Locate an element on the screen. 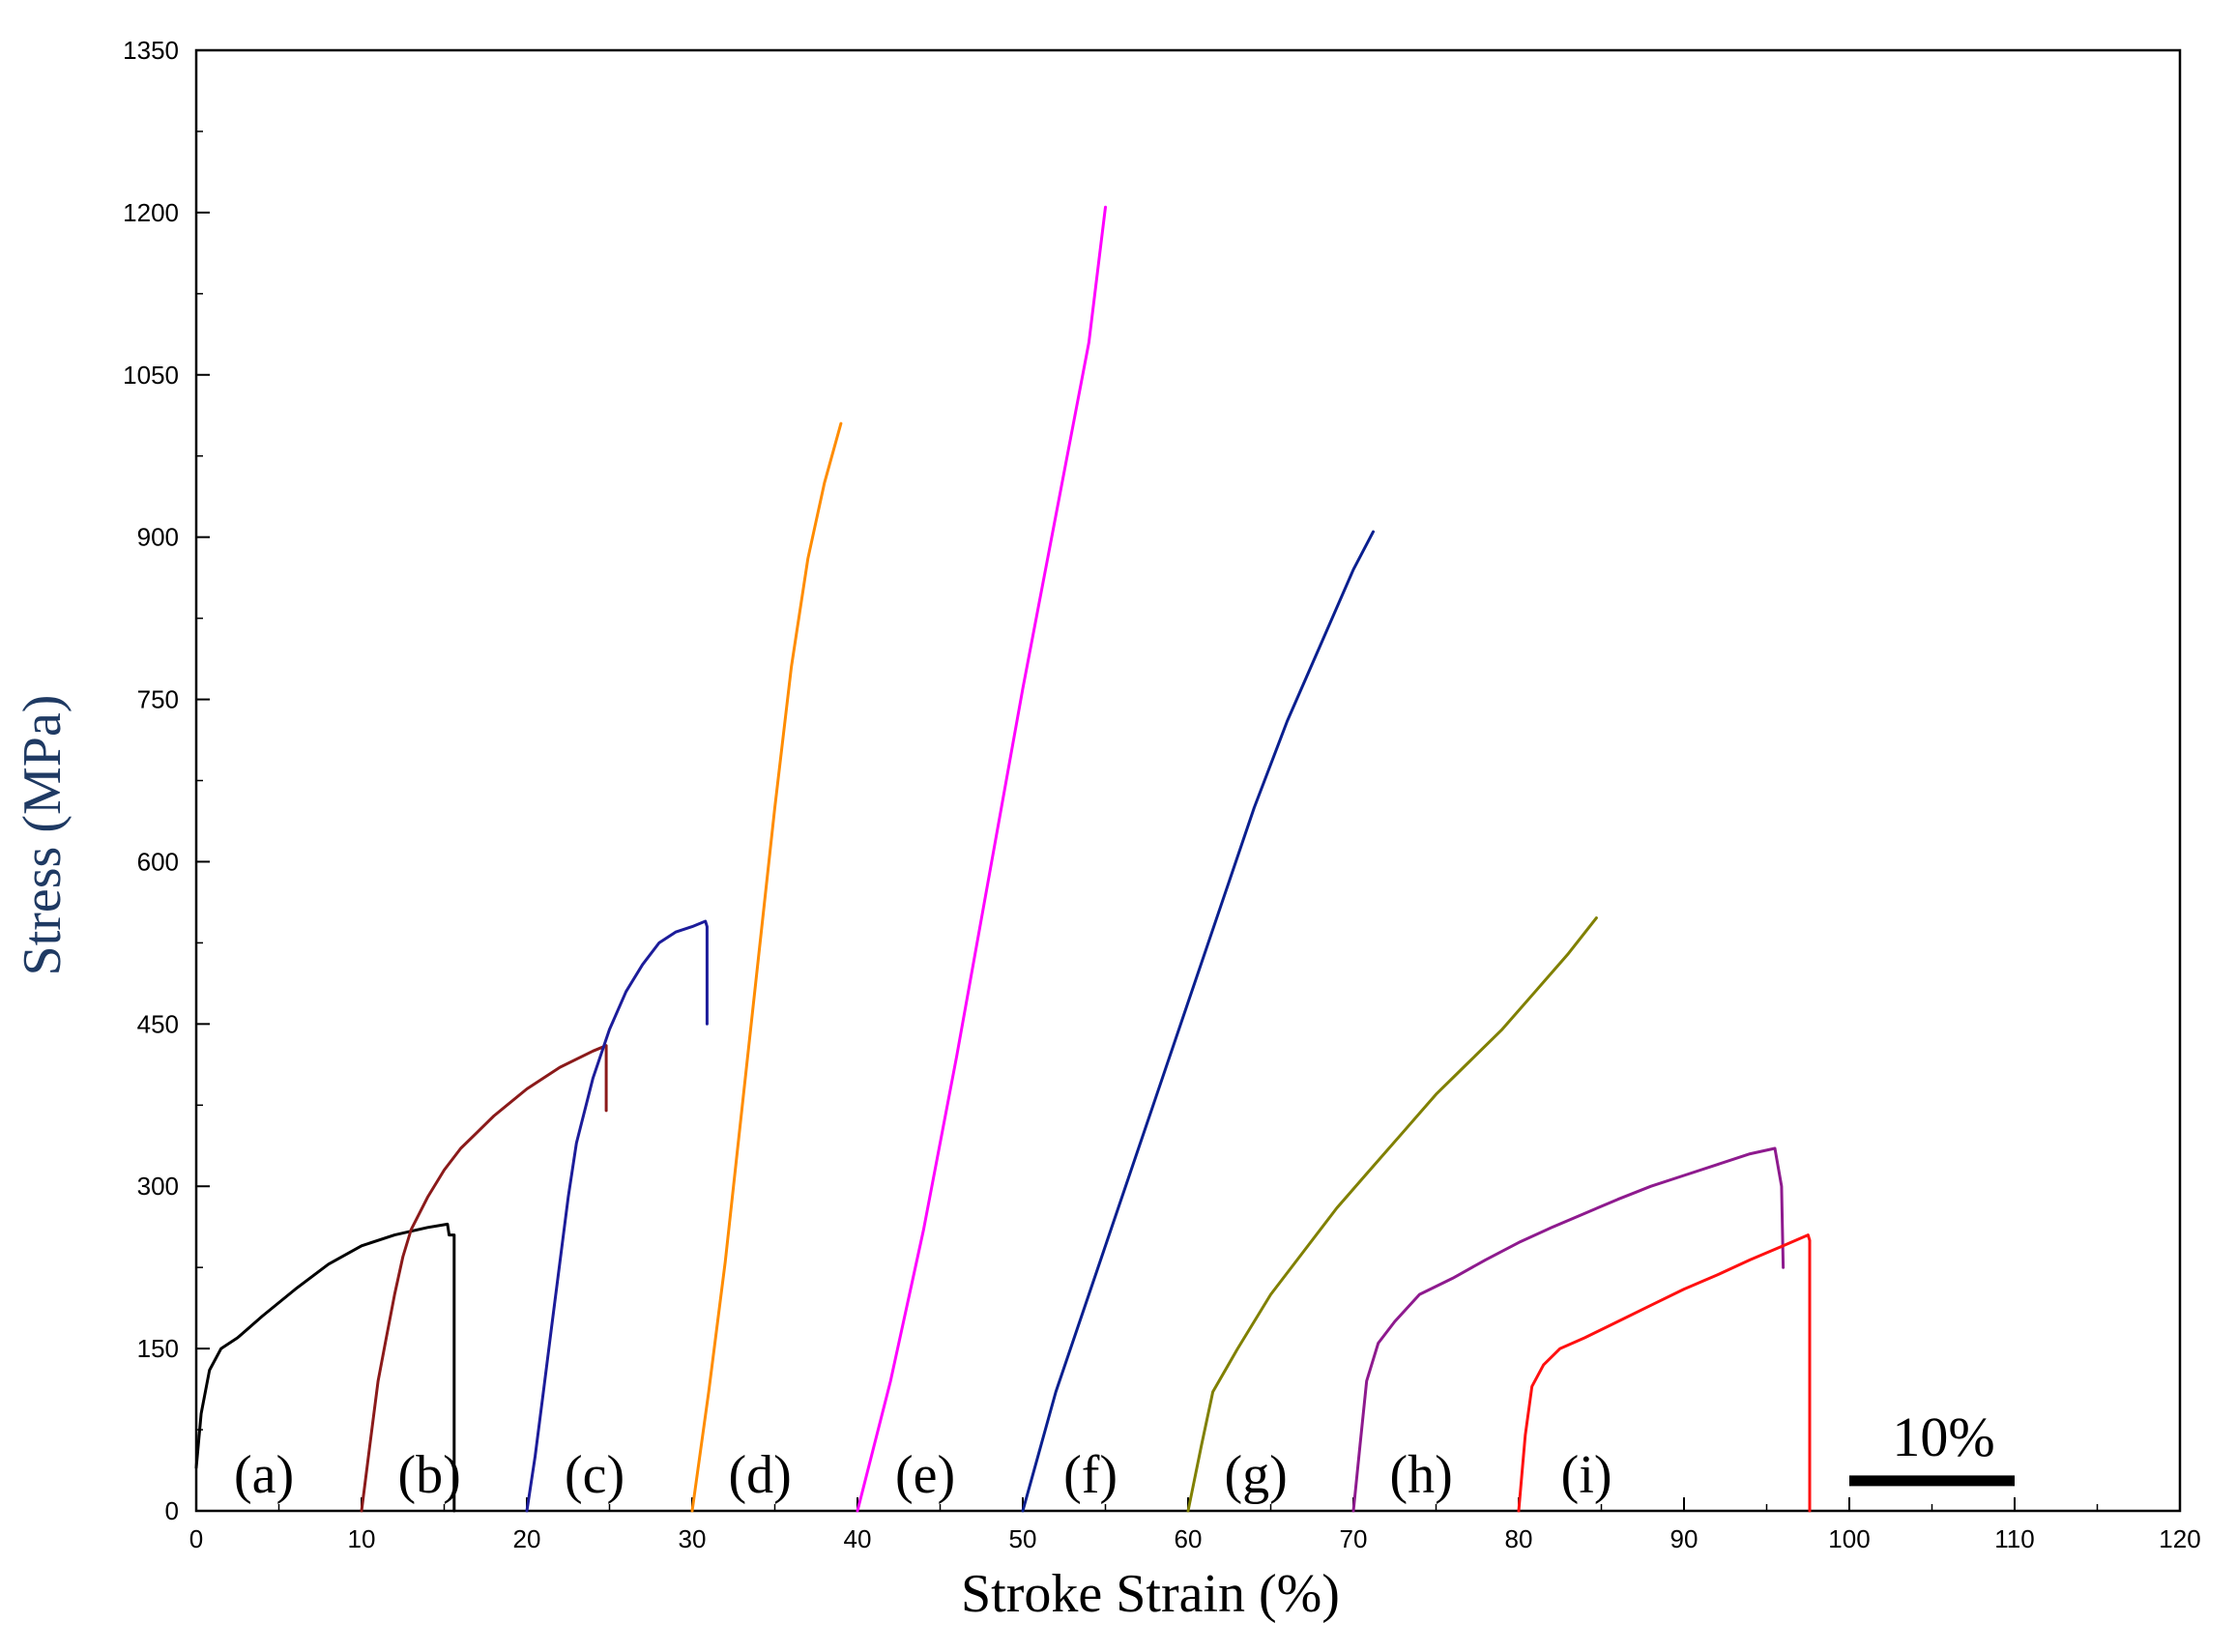 This screenshot has width=2236, height=1652. y-tick-label: 750 is located at coordinates (158, 699).